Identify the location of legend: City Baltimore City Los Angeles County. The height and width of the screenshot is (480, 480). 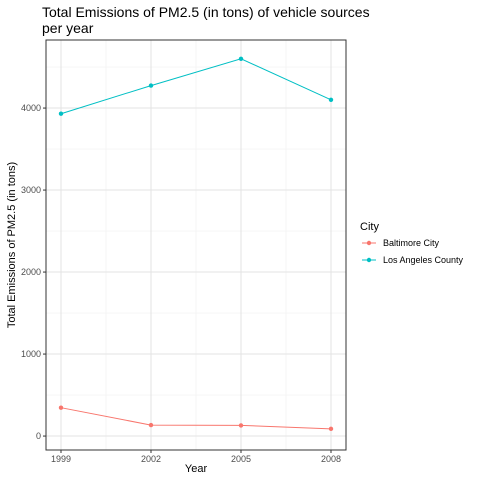
(412, 243).